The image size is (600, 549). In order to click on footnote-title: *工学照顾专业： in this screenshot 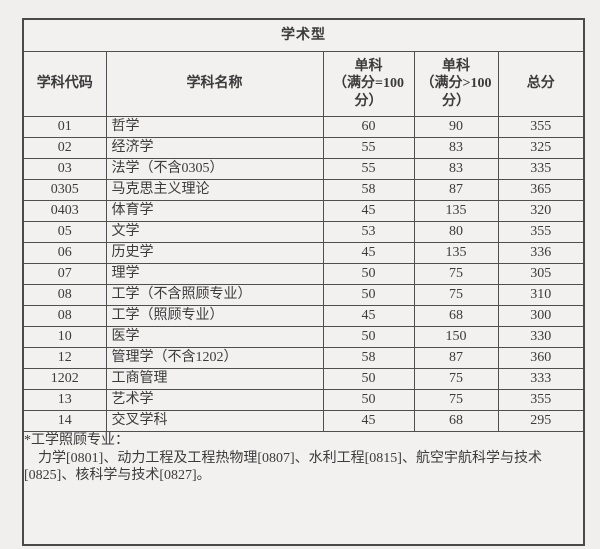, I will do `click(76, 440)`.